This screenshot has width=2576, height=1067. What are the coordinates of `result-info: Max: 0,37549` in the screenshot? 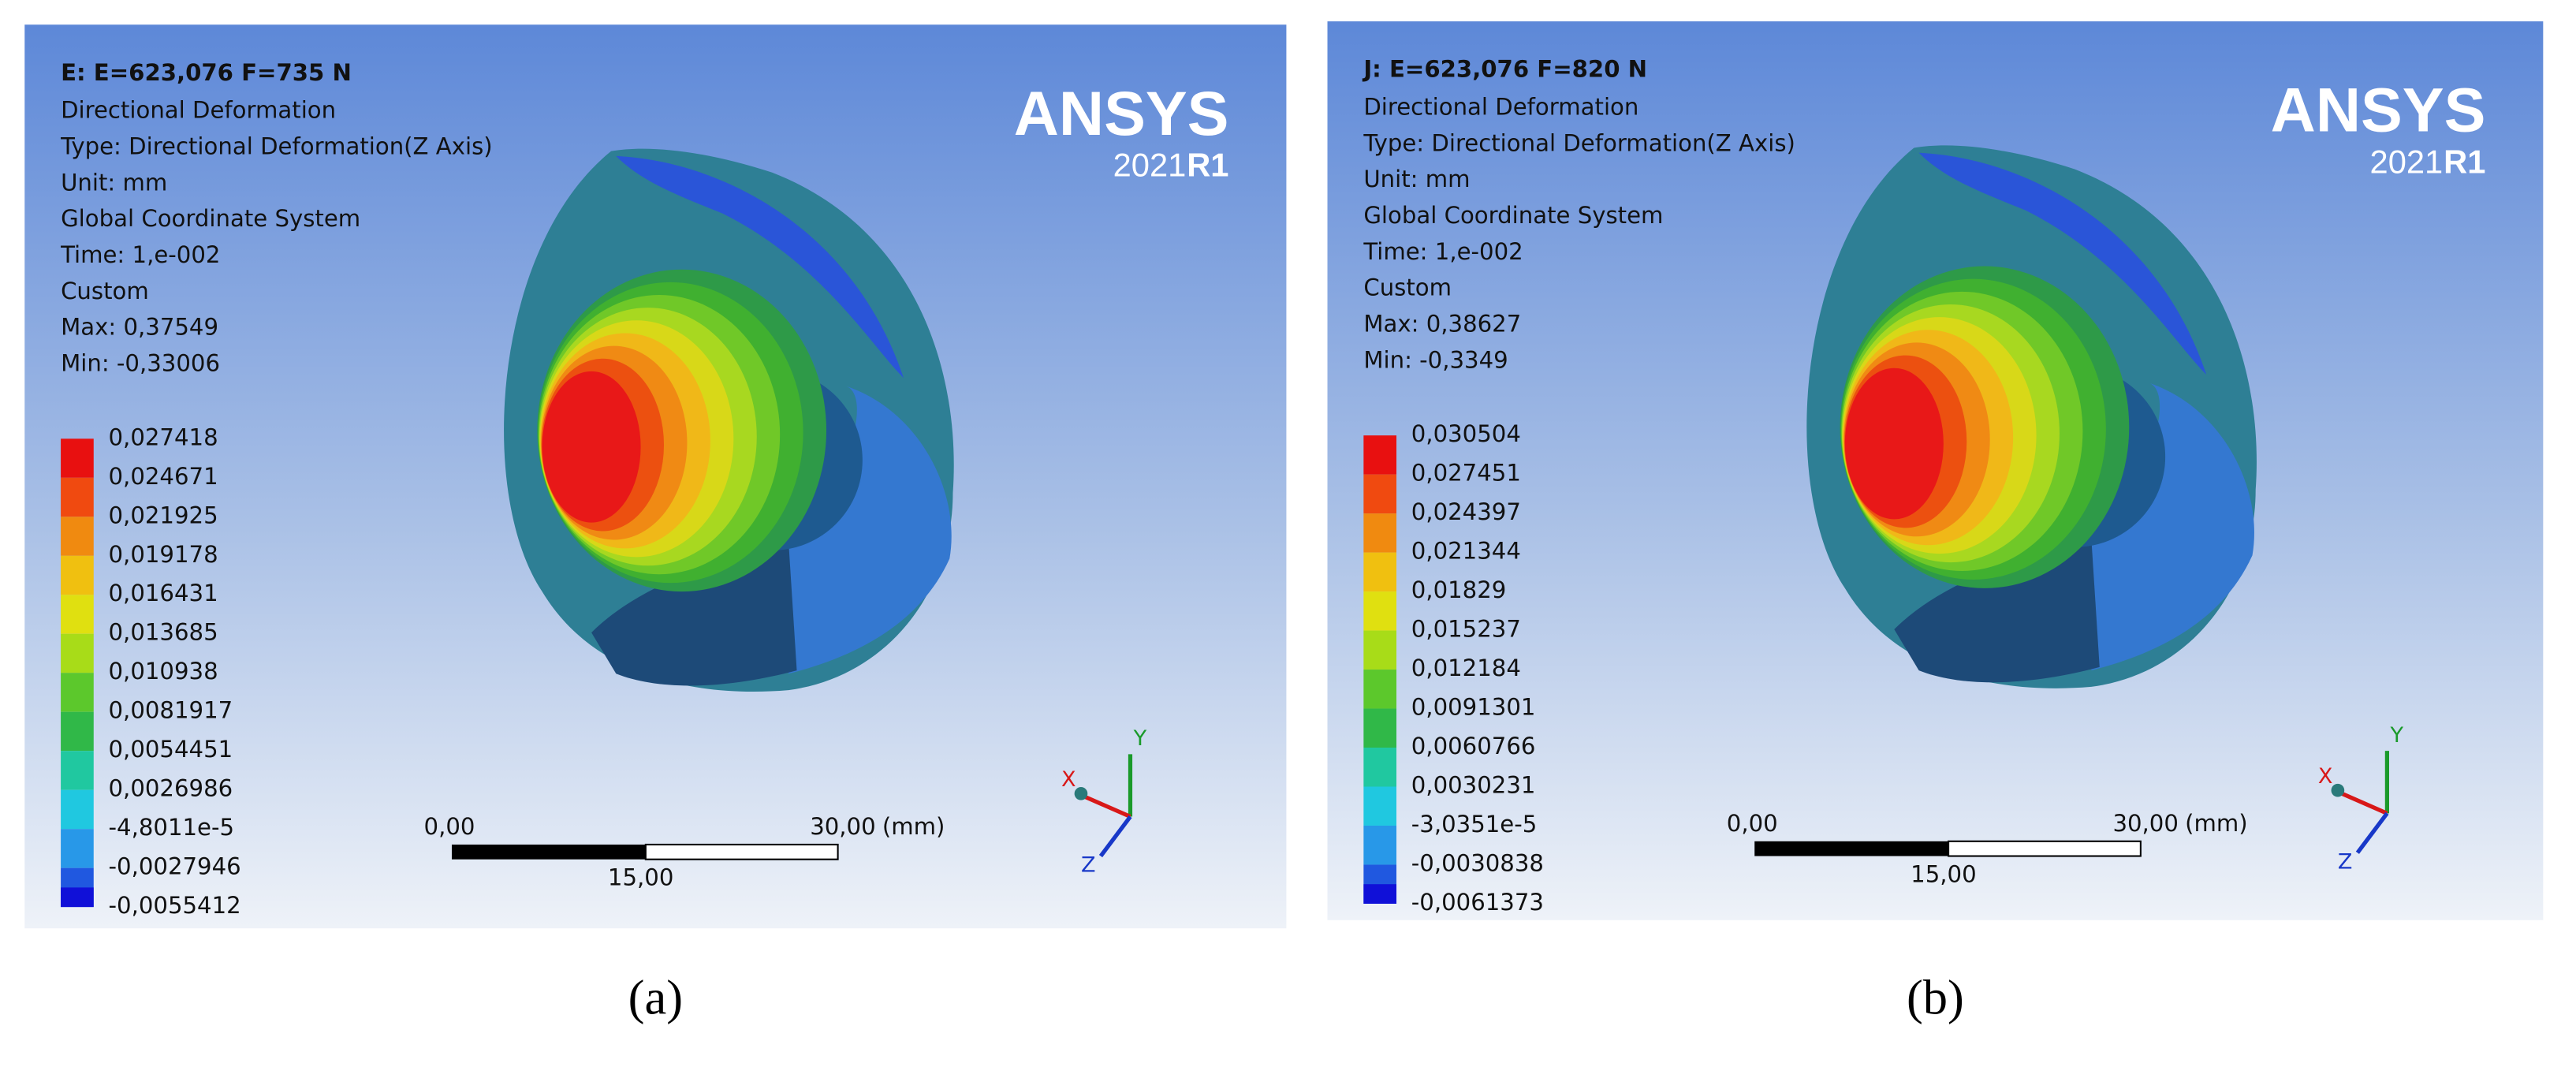 It's located at (139, 327).